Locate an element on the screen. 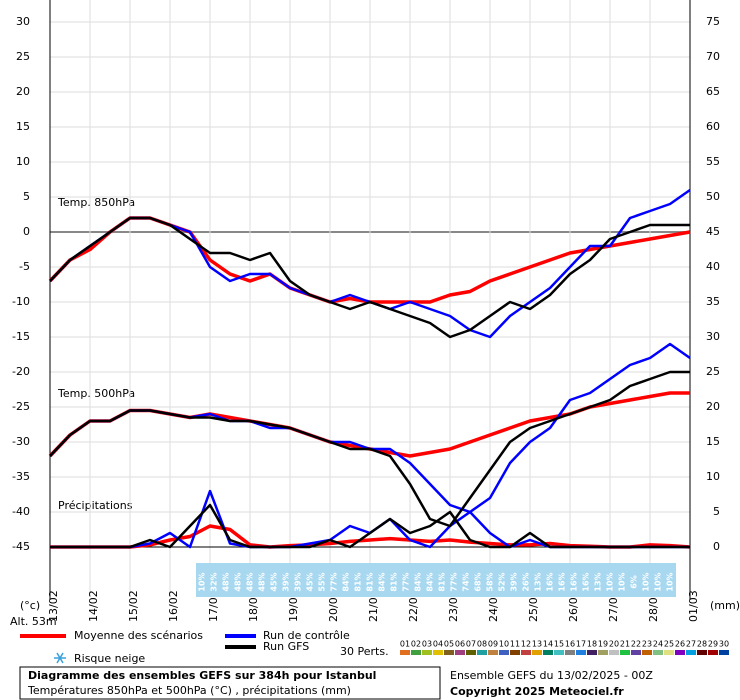 This screenshot has width=740, height=700. y-unit: (°c) is located at coordinates (30, 605).